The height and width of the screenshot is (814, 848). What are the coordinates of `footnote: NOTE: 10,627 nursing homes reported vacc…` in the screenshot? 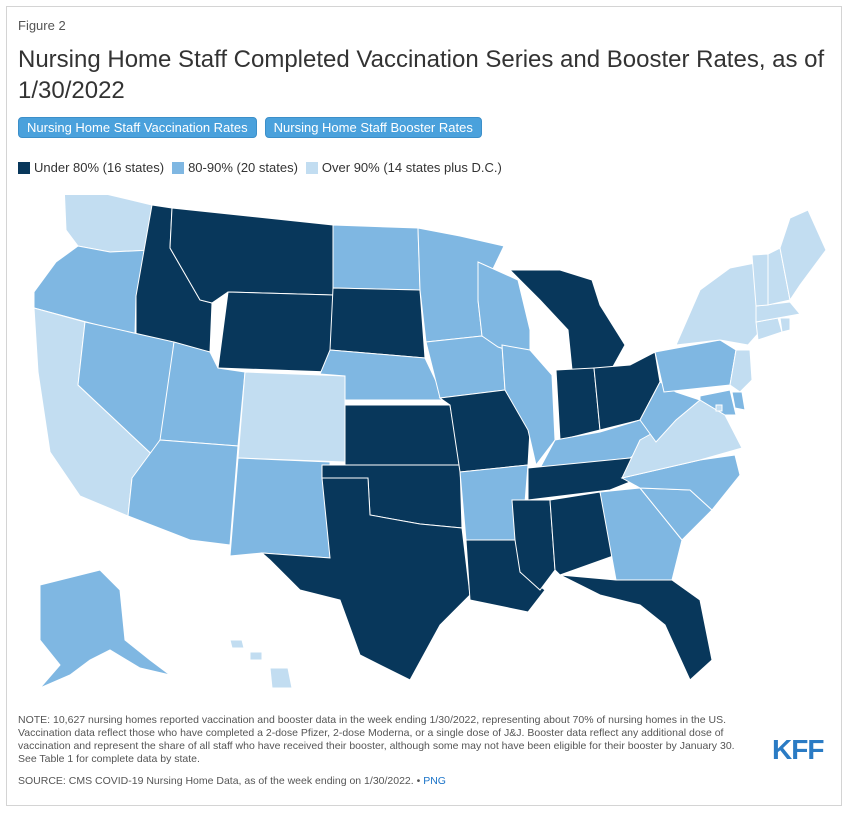 It's located at (376, 739).